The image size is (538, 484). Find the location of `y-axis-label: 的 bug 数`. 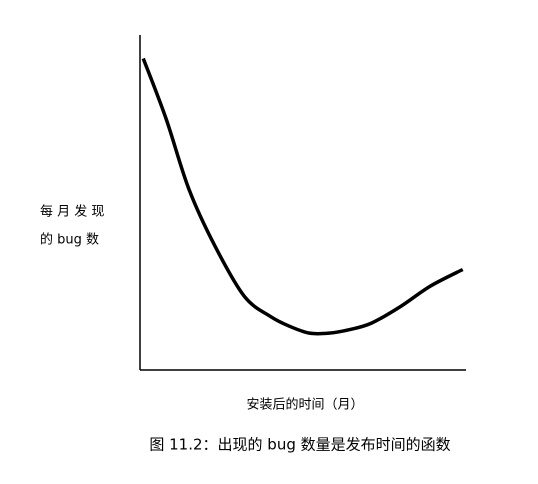

y-axis-label: 的 bug 数 is located at coordinates (69, 240).